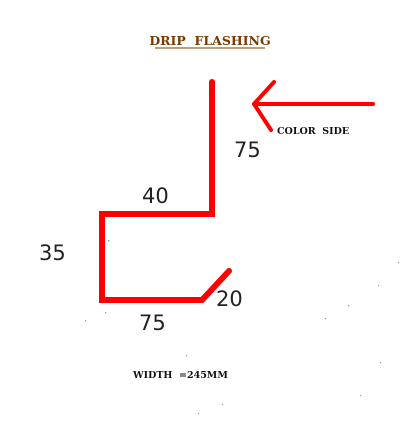  Describe the element at coordinates (209, 40) in the screenshot. I see `diagram-title: DRIP FLASHING` at that location.